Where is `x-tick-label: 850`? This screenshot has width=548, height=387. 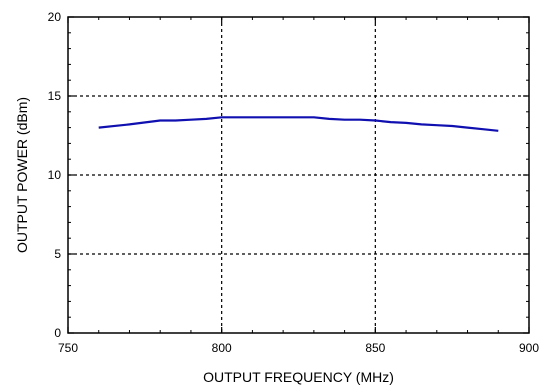
x-tick-label: 850 is located at coordinates (375, 348).